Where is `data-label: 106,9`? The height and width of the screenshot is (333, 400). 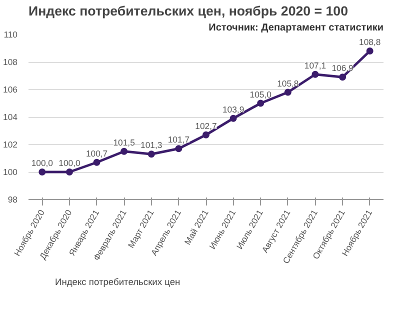 data-label: 106,9 is located at coordinates (343, 68).